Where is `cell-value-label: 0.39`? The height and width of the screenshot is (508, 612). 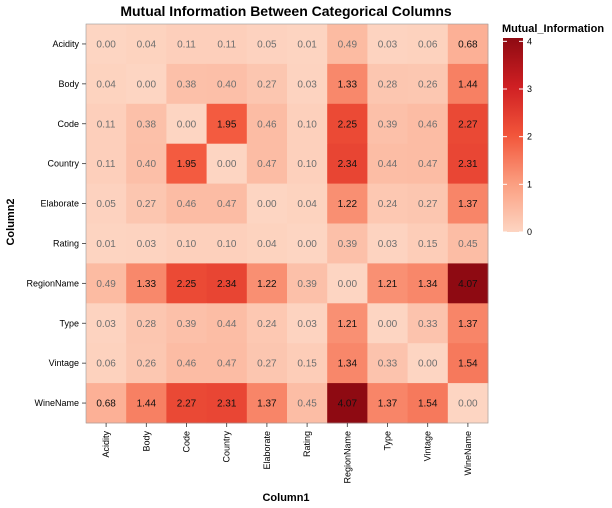
cell-value-label: 0.39 is located at coordinates (187, 324).